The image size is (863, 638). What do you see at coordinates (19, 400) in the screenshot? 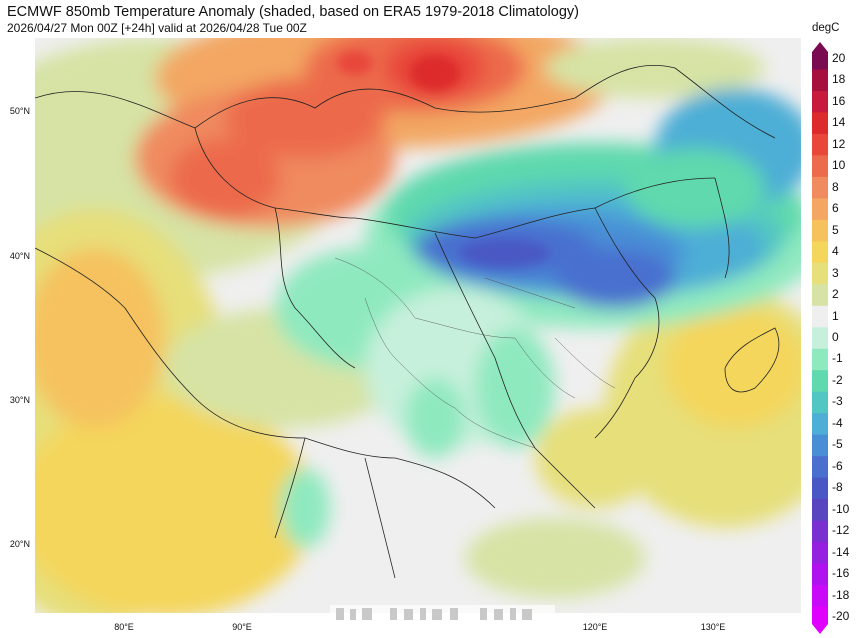
I see `lat-label-30n: 30°N` at bounding box center [19, 400].